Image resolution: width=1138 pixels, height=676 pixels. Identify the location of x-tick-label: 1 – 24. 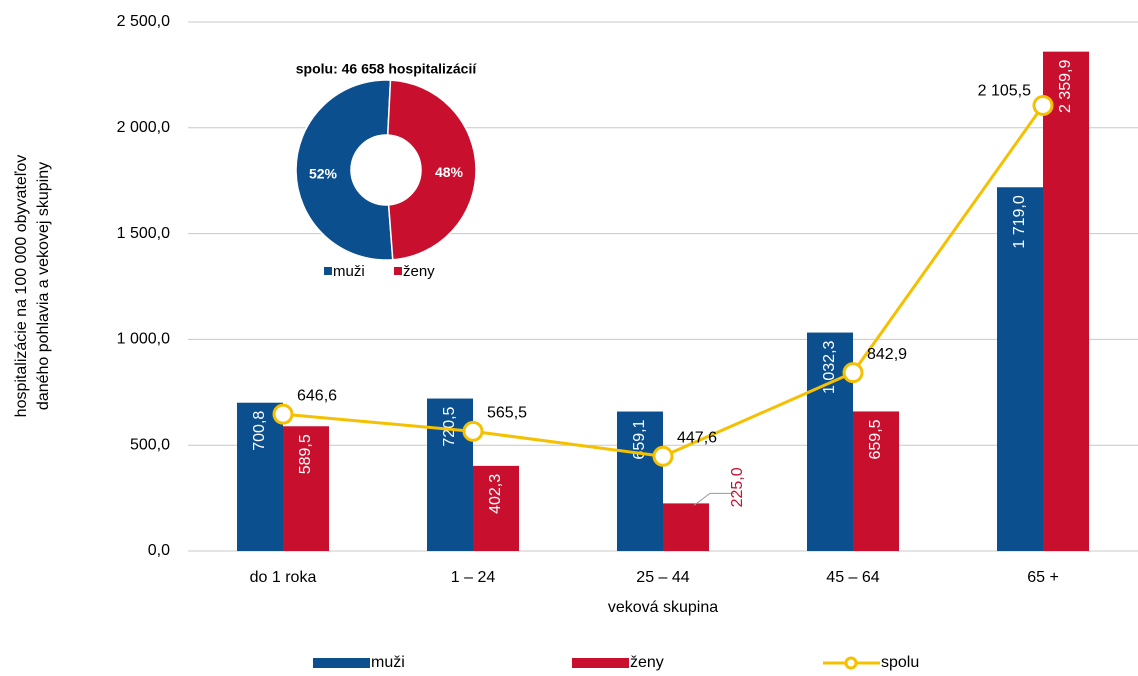
(473, 577).